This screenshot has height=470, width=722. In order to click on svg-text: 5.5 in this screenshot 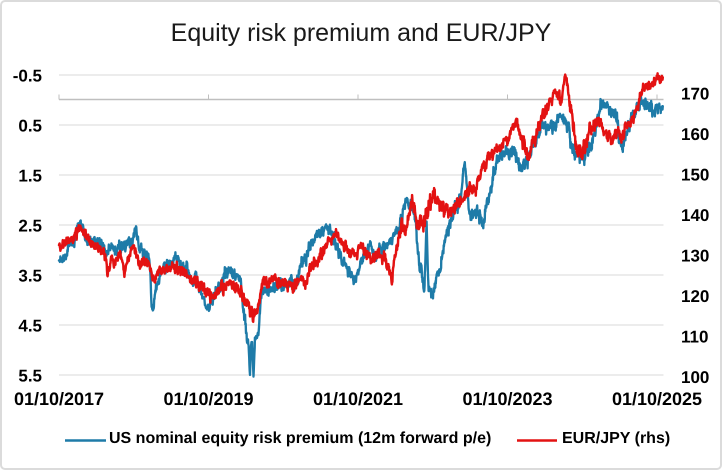, I will do `click(30, 376)`.